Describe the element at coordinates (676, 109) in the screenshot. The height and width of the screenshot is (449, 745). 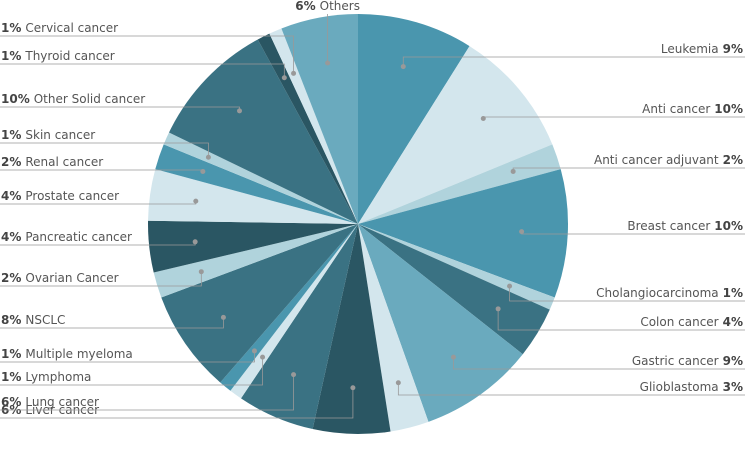
I see `category-label: Anti cancer` at that location.